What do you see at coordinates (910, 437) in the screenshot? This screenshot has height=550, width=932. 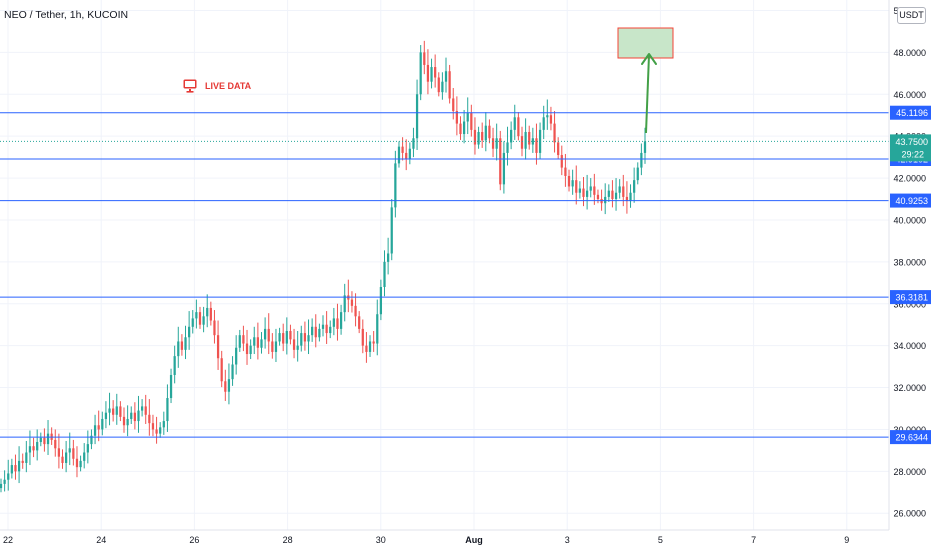 I see `level-badge-bg` at bounding box center [910, 437].